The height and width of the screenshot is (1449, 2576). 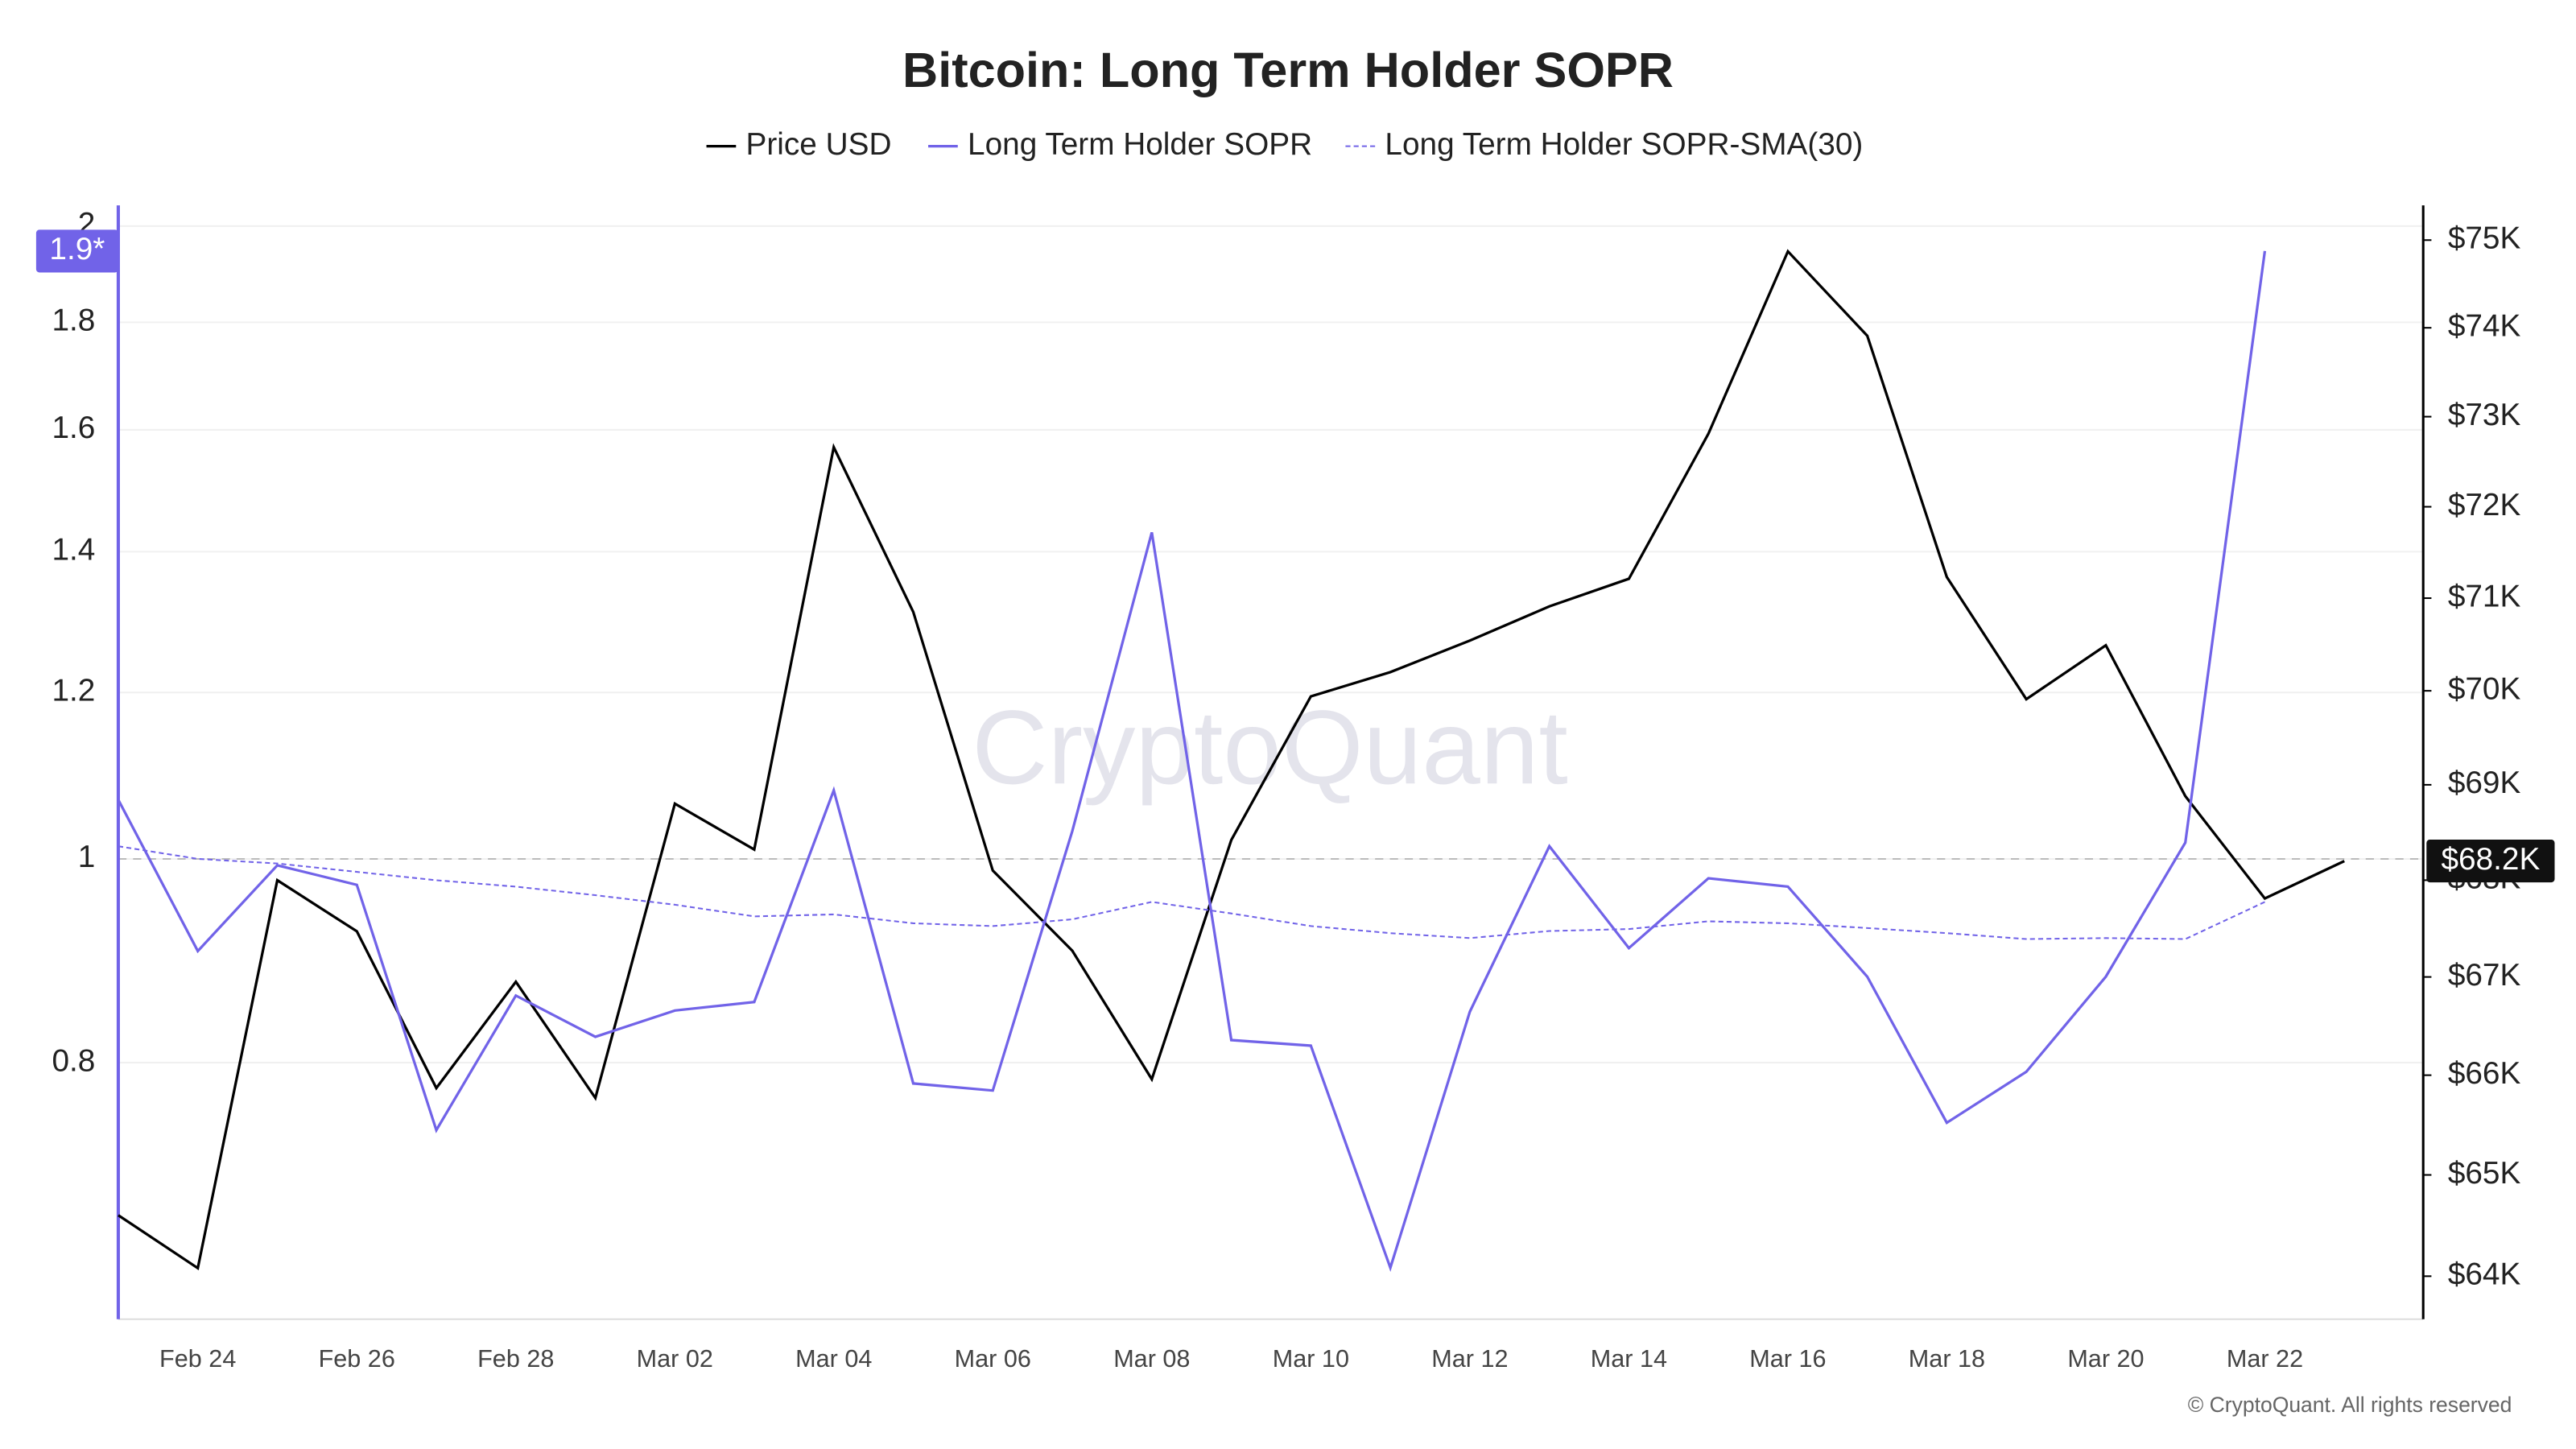 I want to click on y2-tick-label: $70K, so click(x=2484, y=688).